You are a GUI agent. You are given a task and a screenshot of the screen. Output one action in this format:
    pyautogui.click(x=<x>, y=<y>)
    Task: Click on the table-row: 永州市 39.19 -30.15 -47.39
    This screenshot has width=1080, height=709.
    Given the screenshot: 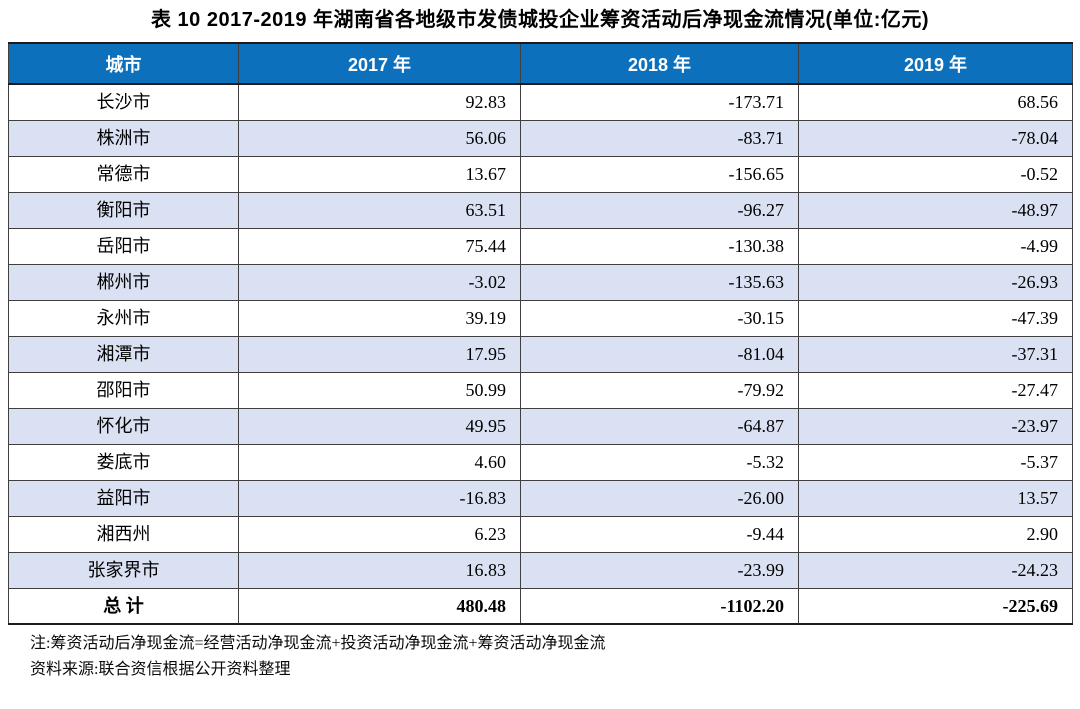 What is the action you would take?
    pyautogui.click(x=540, y=318)
    